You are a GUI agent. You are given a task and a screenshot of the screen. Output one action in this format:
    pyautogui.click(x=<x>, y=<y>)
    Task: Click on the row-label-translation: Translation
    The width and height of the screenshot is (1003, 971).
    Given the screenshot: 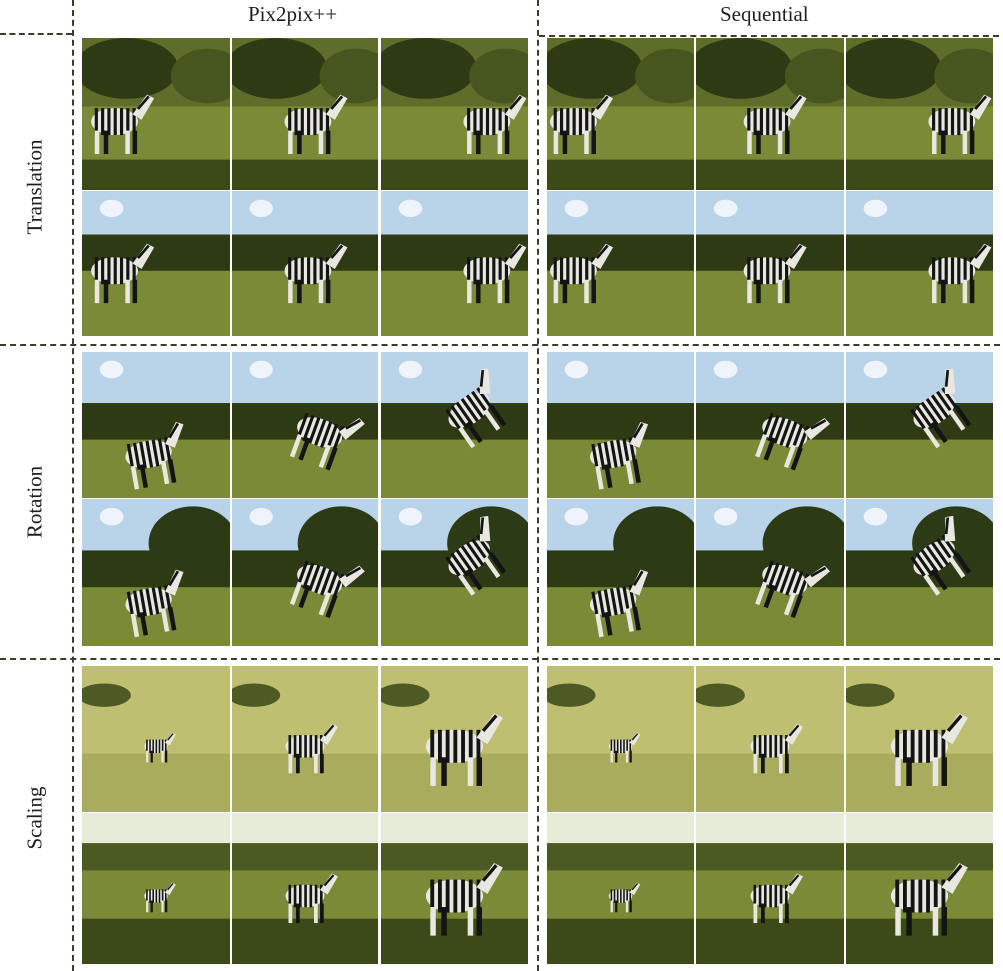 What is the action you would take?
    pyautogui.click(x=34, y=187)
    